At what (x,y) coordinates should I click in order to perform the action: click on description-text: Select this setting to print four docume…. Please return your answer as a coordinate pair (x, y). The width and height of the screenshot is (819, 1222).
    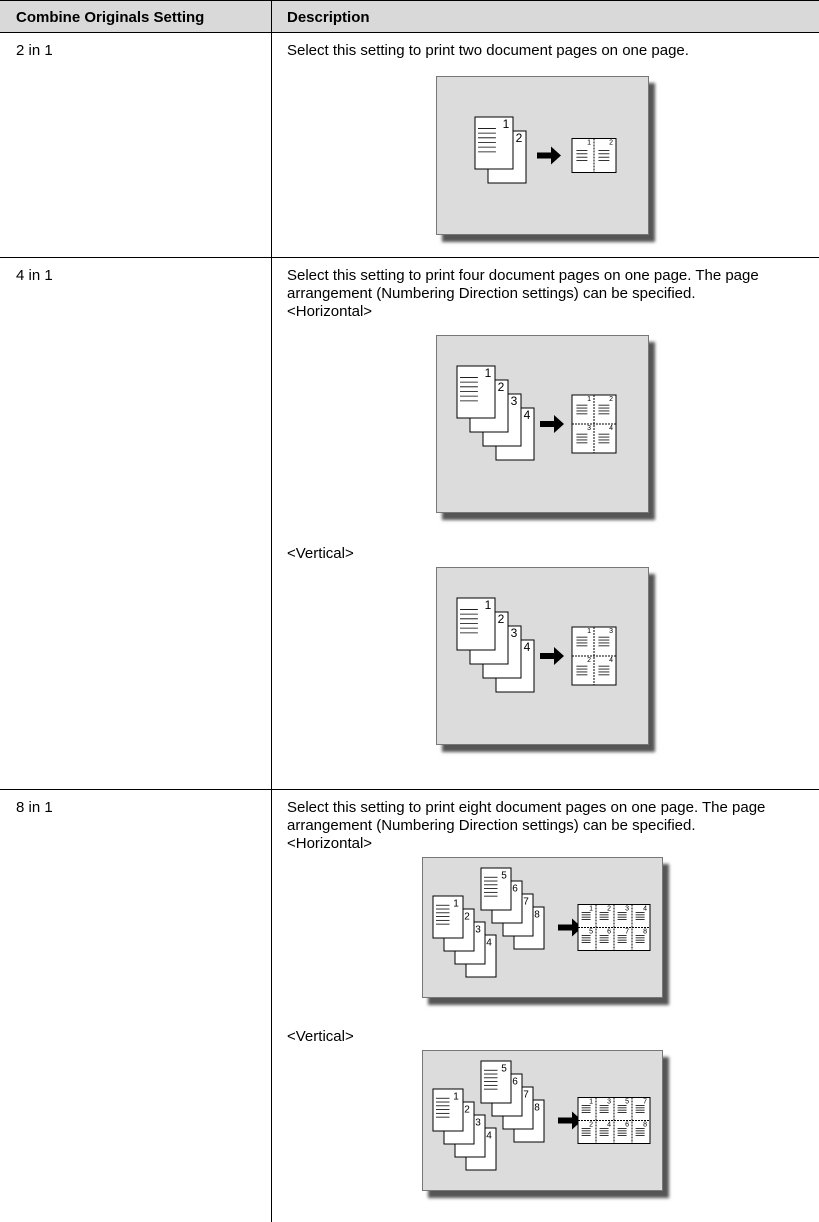
    Looking at the image, I should click on (523, 284).